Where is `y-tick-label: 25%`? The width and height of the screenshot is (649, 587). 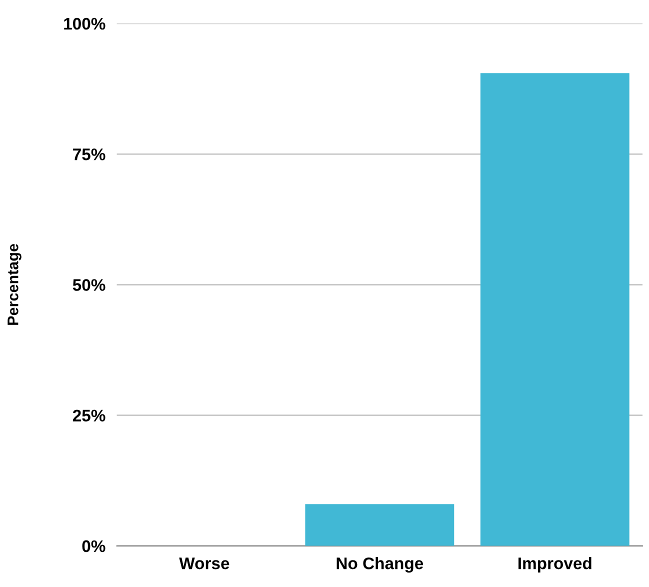
y-tick-label: 25% is located at coordinates (89, 416).